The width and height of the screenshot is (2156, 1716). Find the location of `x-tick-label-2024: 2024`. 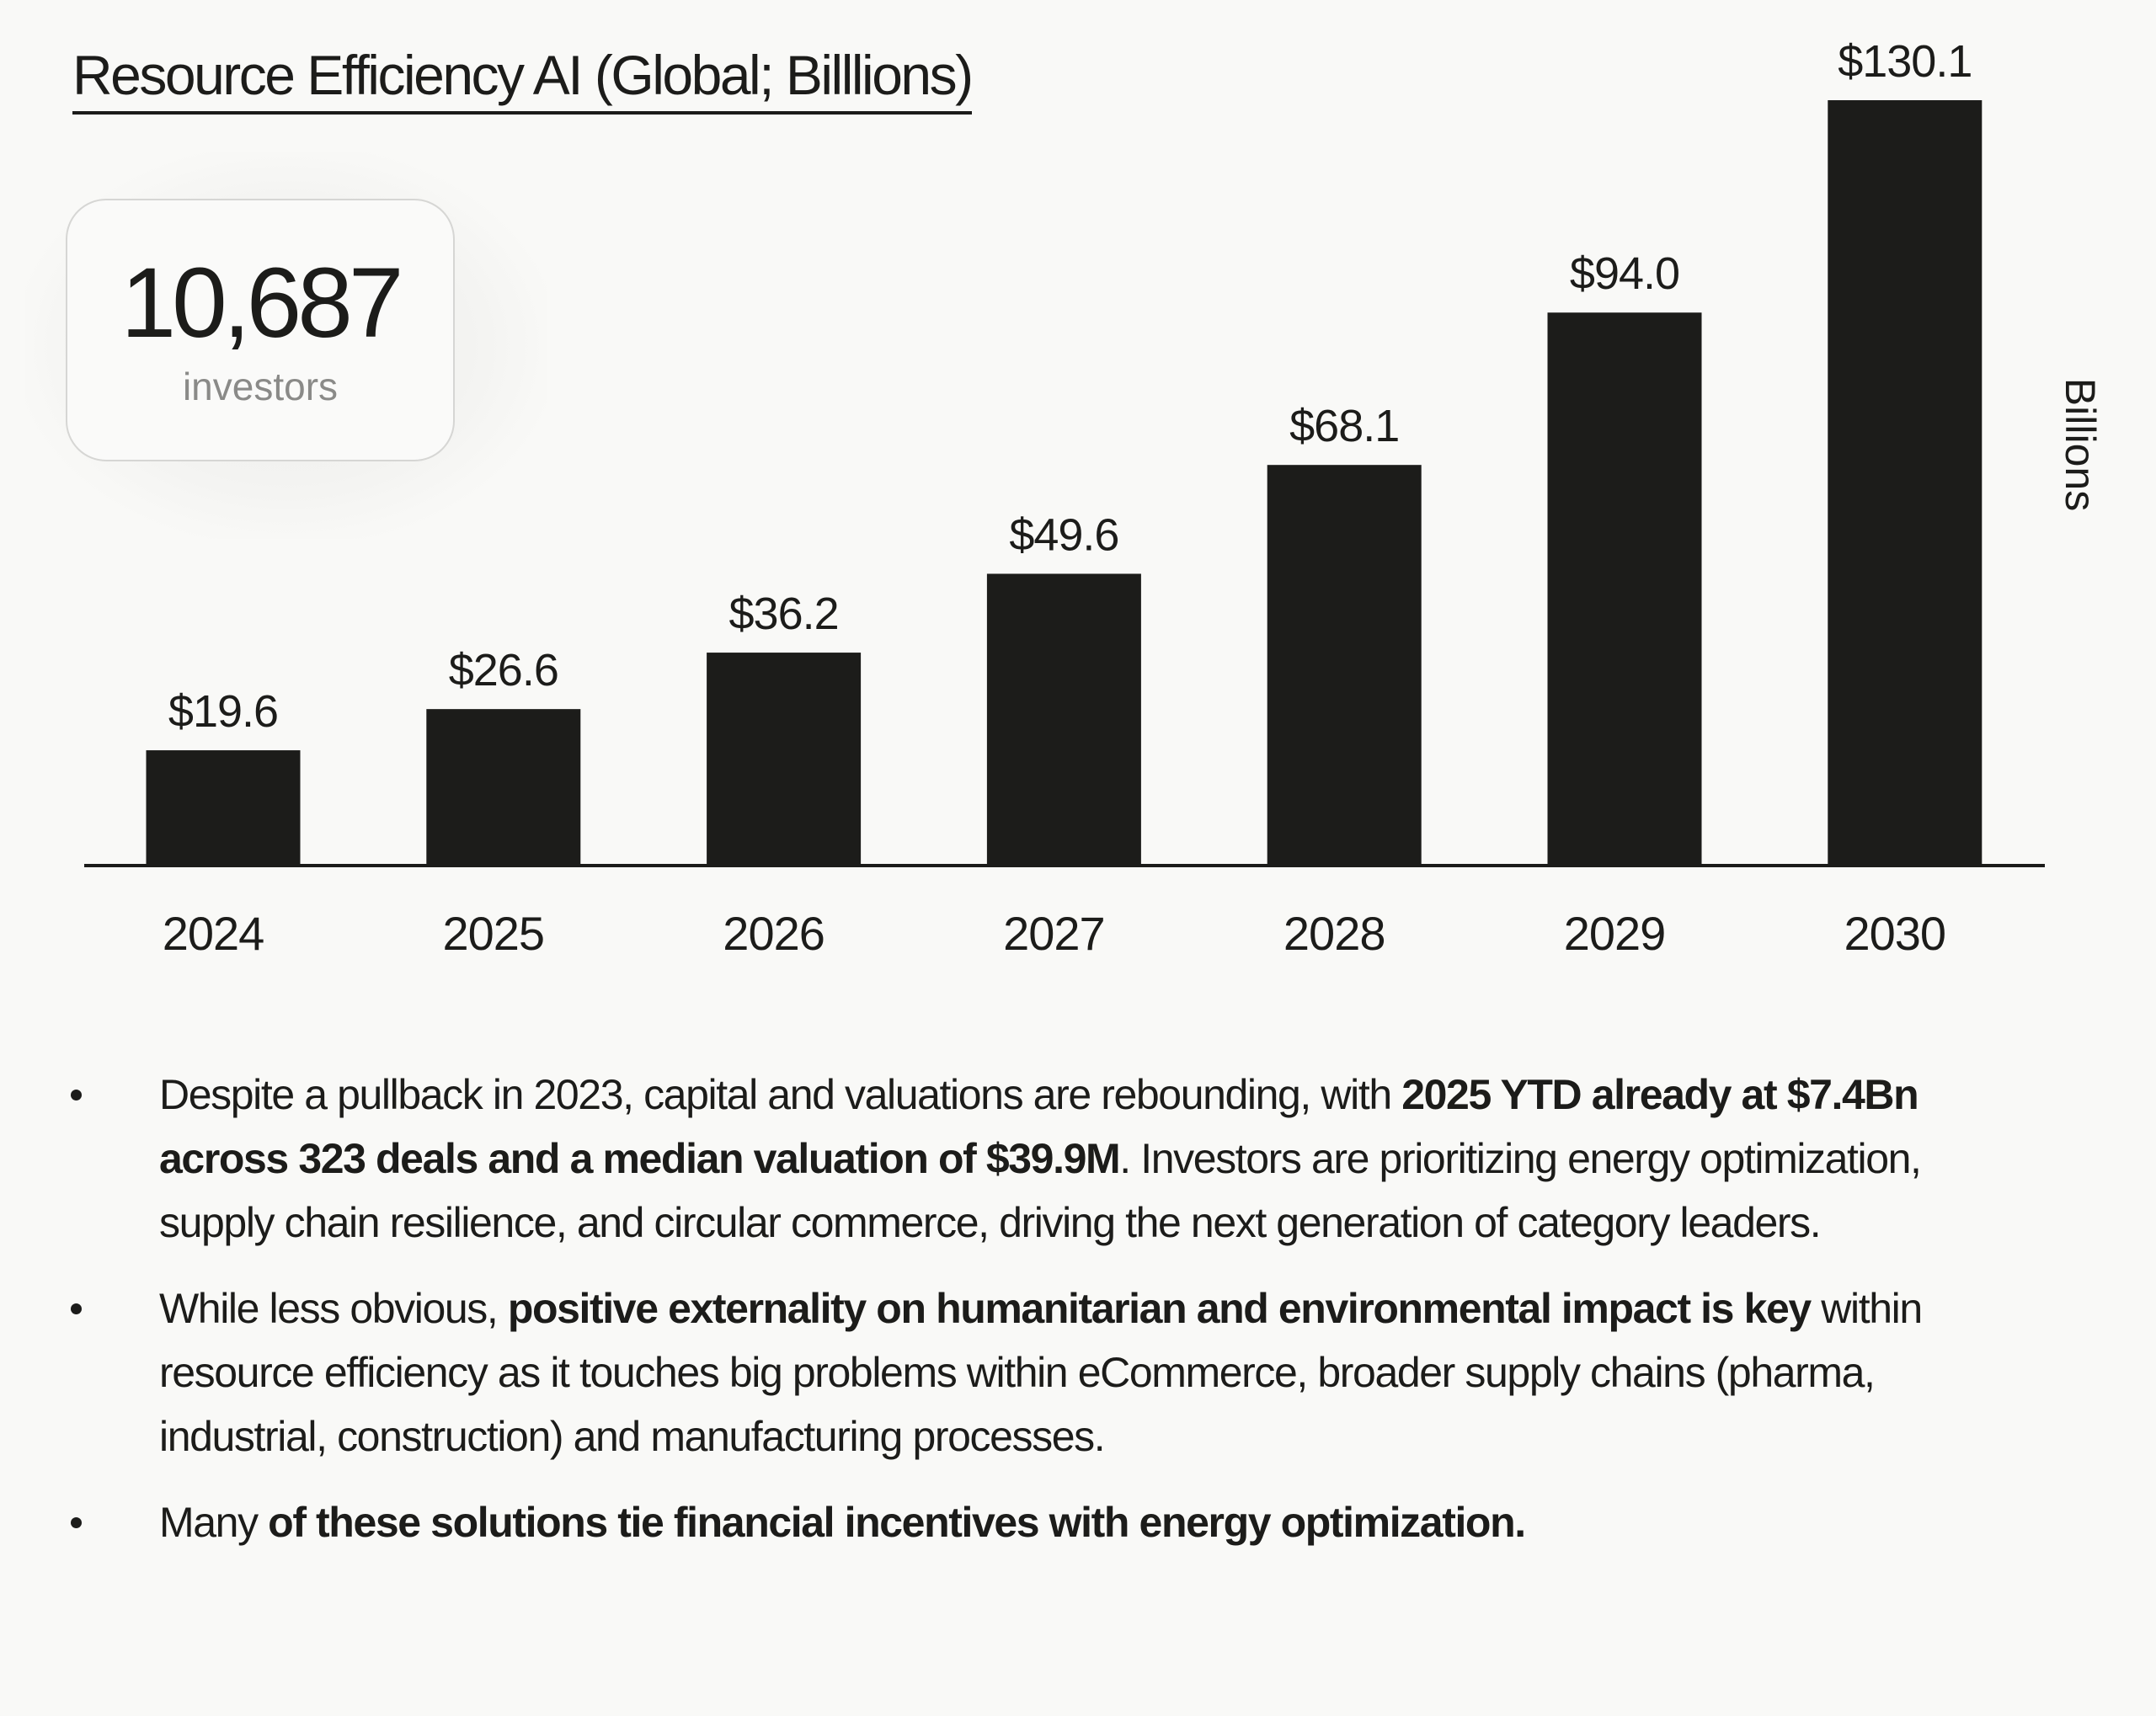

x-tick-label-2024: 2024 is located at coordinates (213, 933).